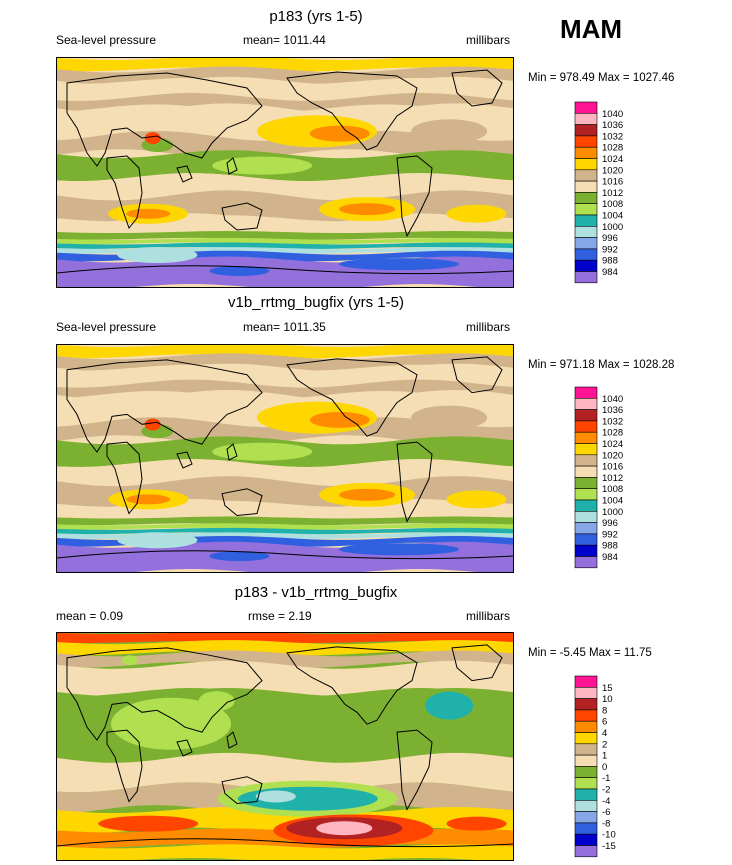 The width and height of the screenshot is (732, 865). Describe the element at coordinates (606, 790) in the screenshot. I see `colorbar-level-label: -2` at that location.